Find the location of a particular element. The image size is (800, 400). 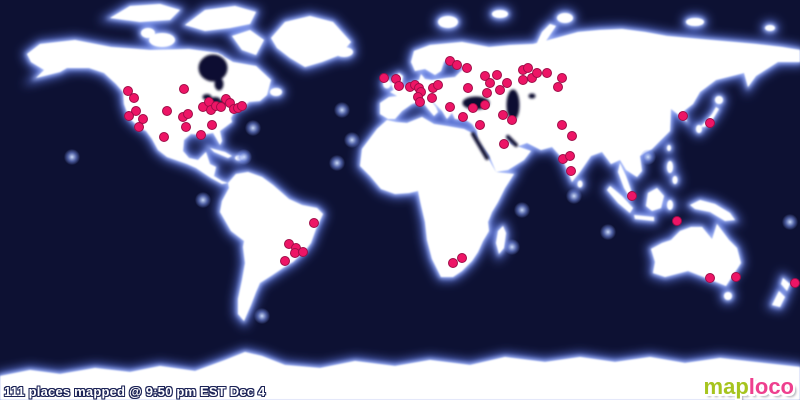

logo-text-loco: loco is located at coordinates (771, 386).